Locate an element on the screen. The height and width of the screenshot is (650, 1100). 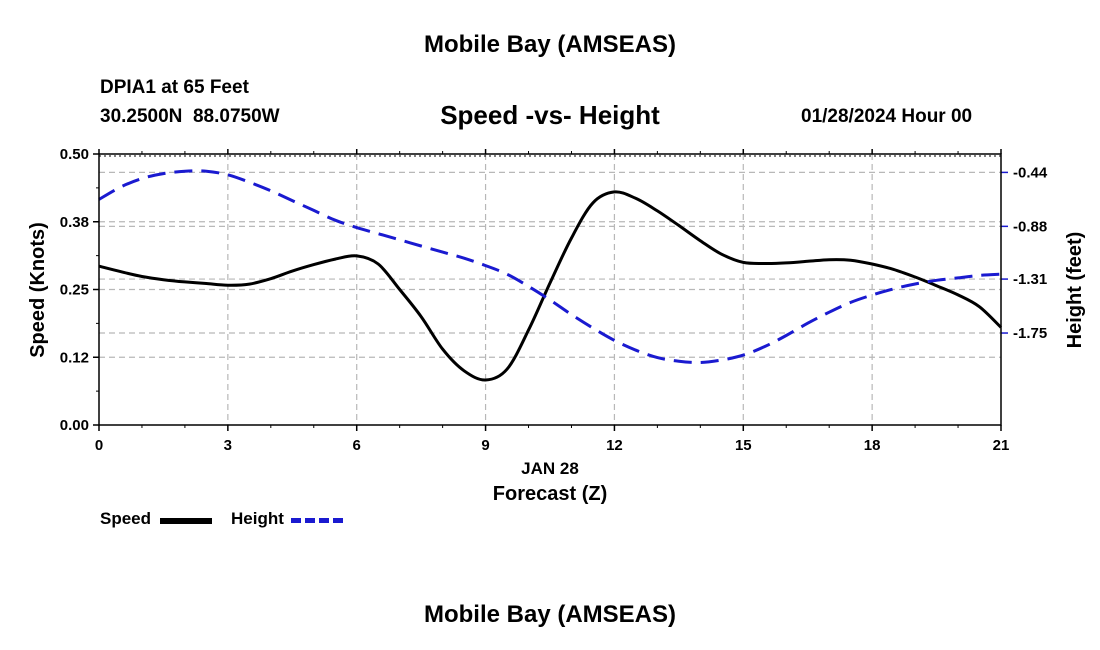
x-tick-label: 15 is located at coordinates (743, 445).